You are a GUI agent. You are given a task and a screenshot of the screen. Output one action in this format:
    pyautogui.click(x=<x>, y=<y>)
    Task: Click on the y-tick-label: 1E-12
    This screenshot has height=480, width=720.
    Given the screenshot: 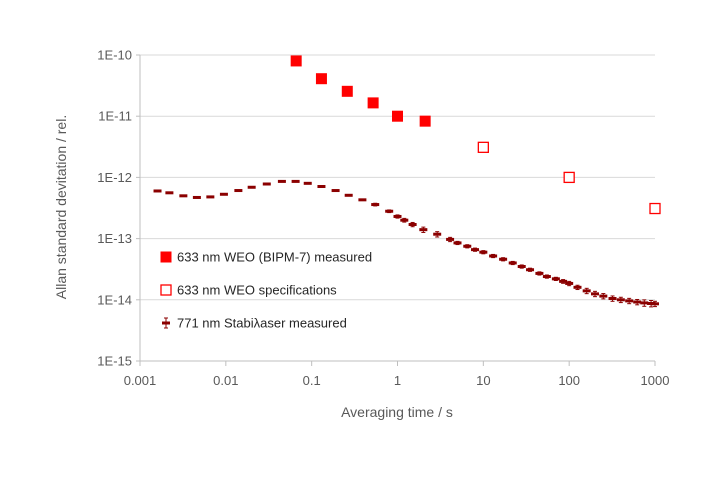 What is the action you would take?
    pyautogui.click(x=114, y=177)
    